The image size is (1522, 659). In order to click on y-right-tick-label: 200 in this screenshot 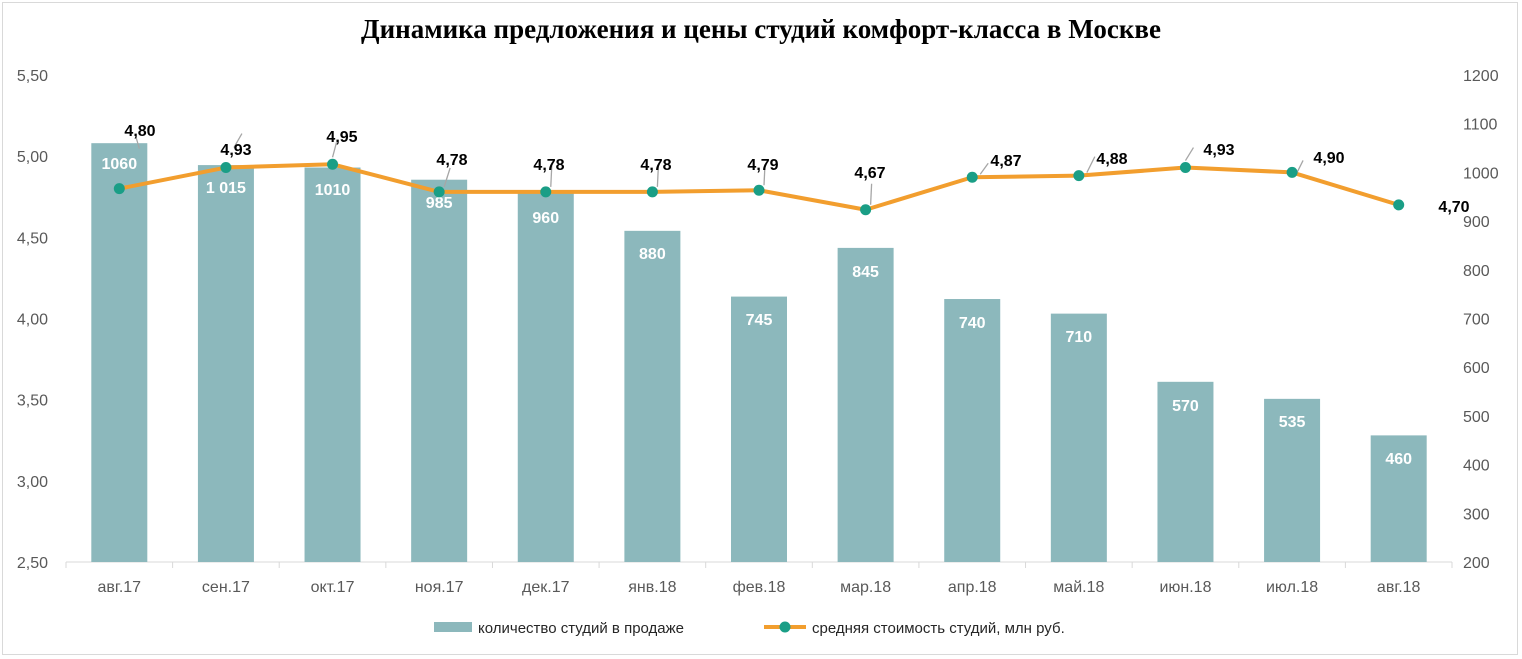, I will do `click(1476, 563)`.